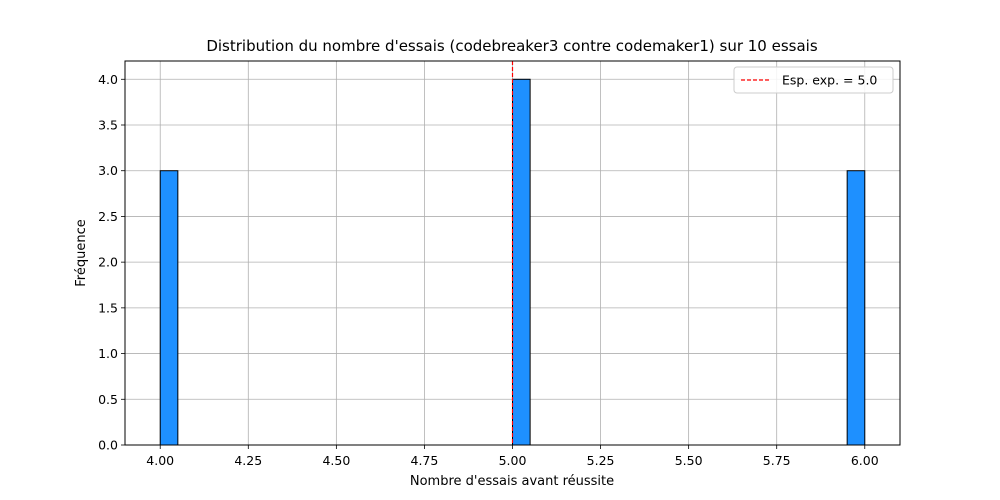 Image resolution: width=1000 pixels, height=500 pixels. I want to click on x-axis-label: Nombre d'essais avant réussite, so click(512, 481).